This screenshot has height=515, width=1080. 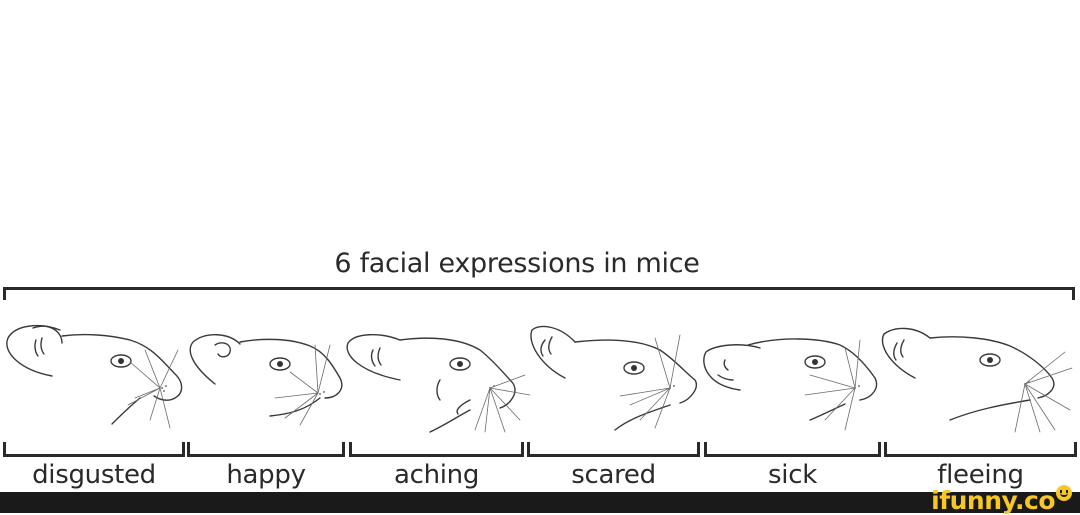 What do you see at coordinates (94, 449) in the screenshot?
I see `bracket-disgusted` at bounding box center [94, 449].